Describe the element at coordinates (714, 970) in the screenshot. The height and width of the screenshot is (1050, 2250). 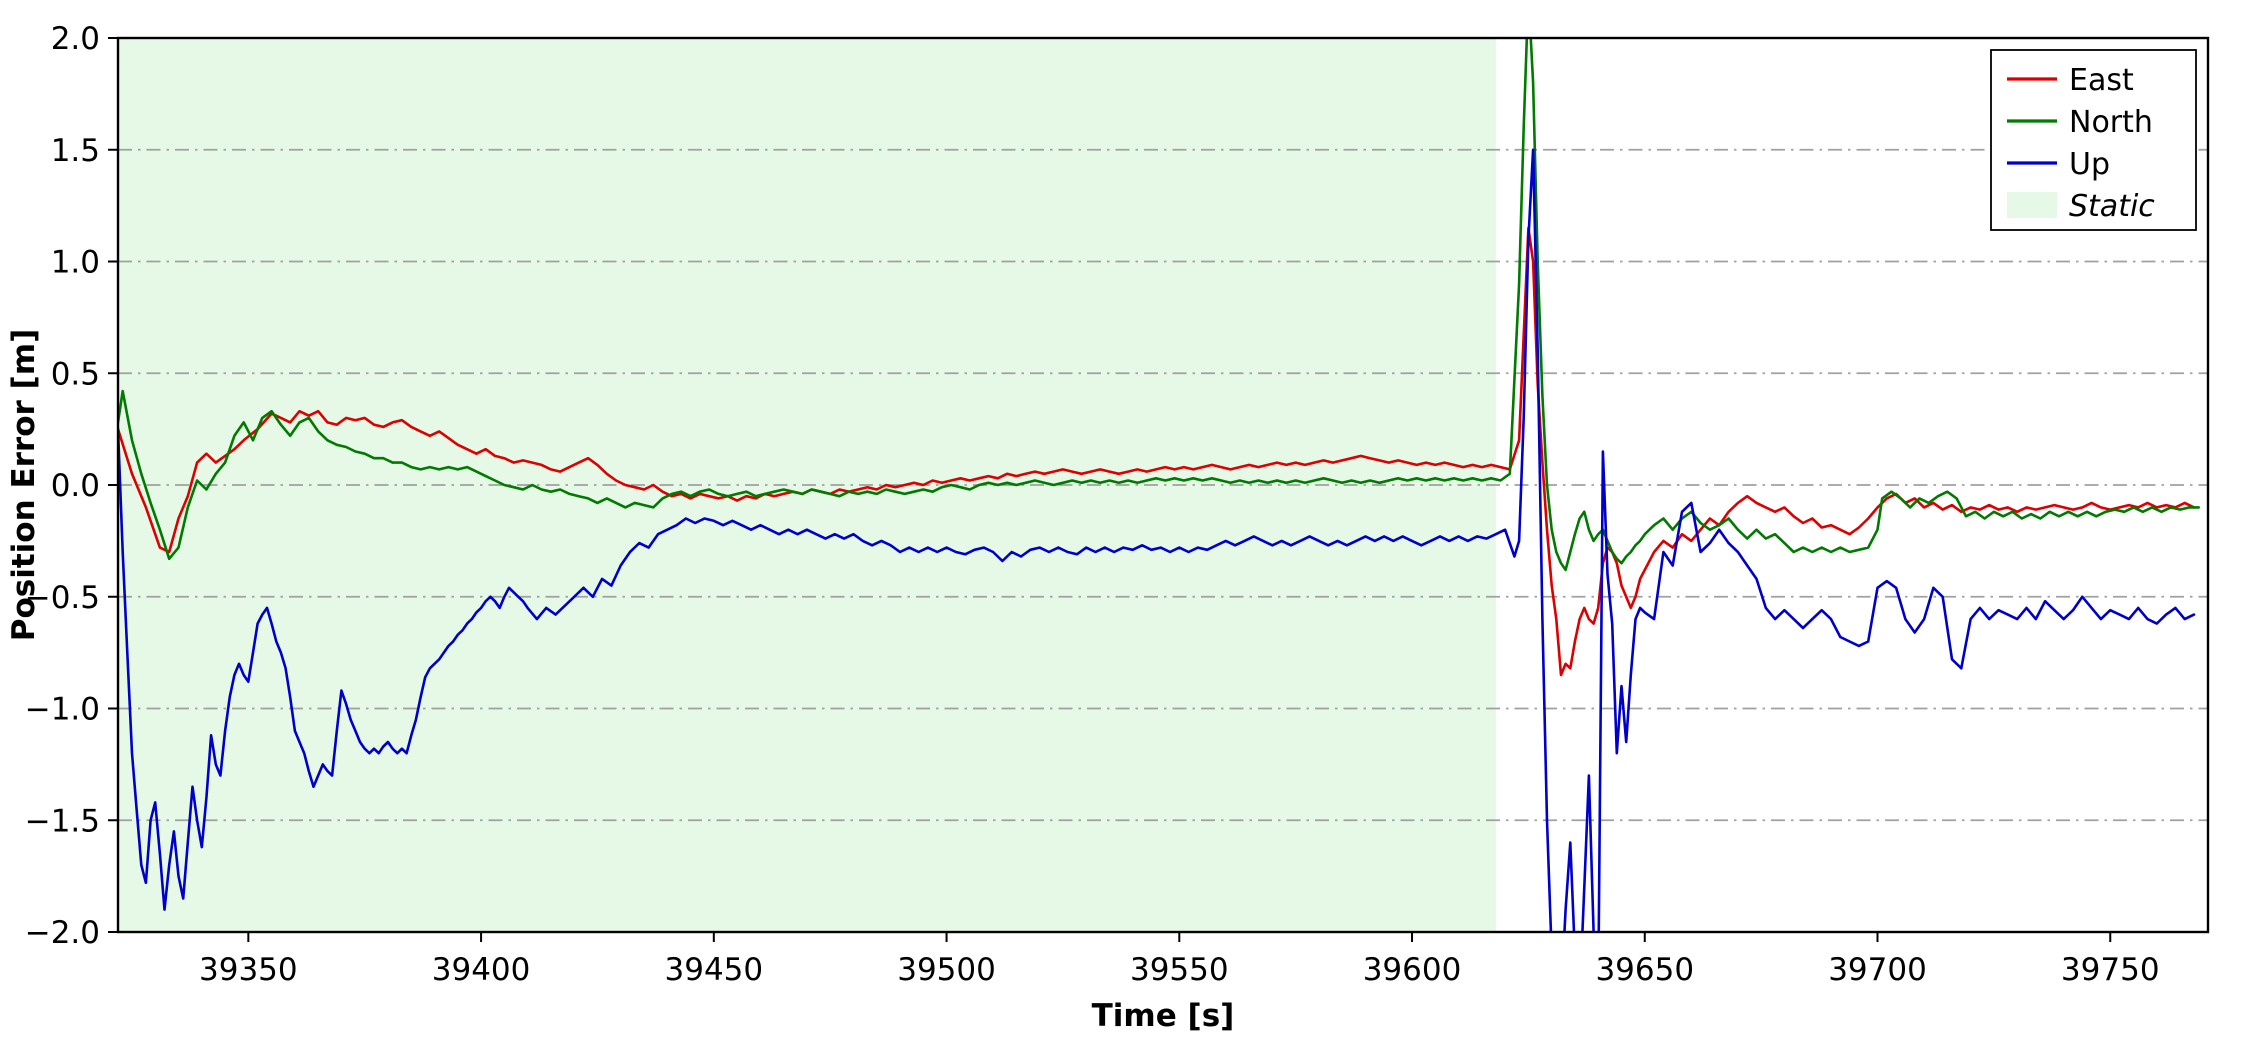
I see `x-tick-label: 39450` at that location.